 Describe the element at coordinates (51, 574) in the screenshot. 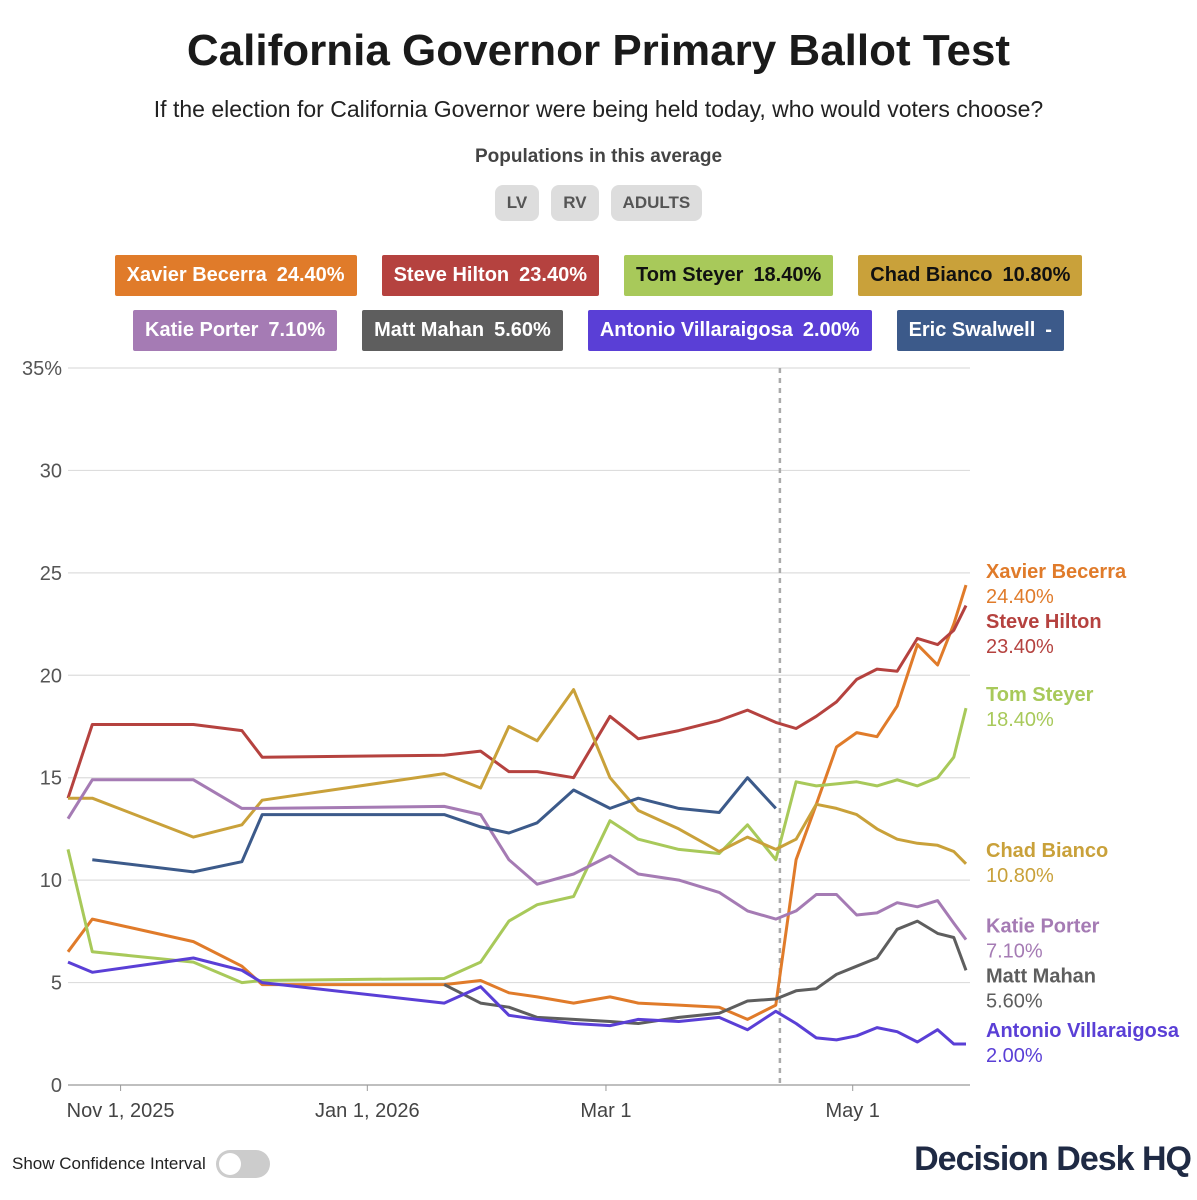

I see `y-tick-label: 25` at that location.